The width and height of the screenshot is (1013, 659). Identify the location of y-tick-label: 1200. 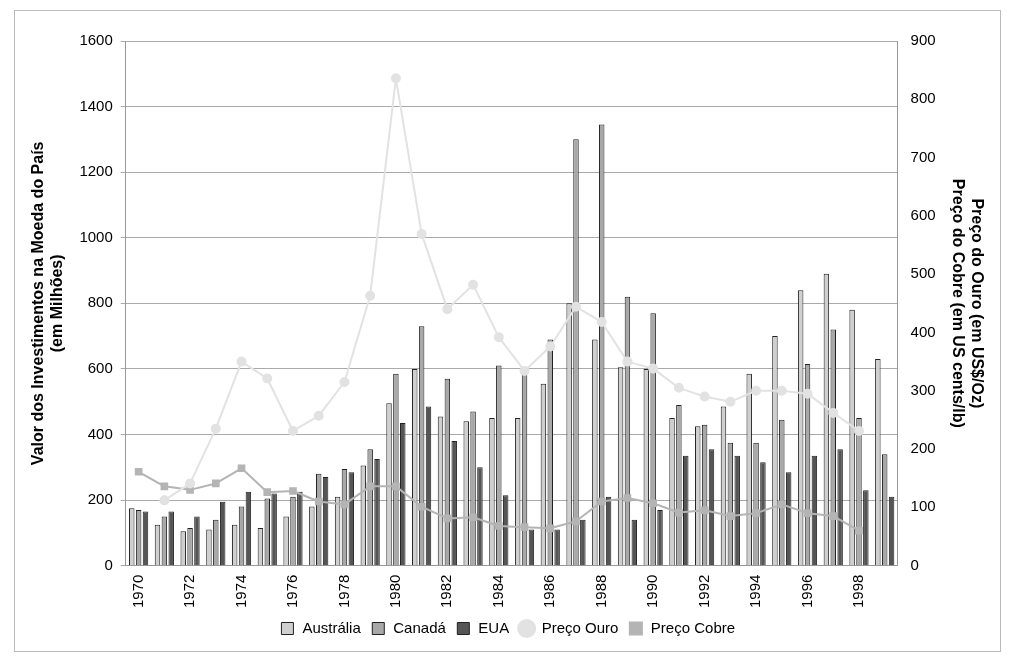
(96, 171).